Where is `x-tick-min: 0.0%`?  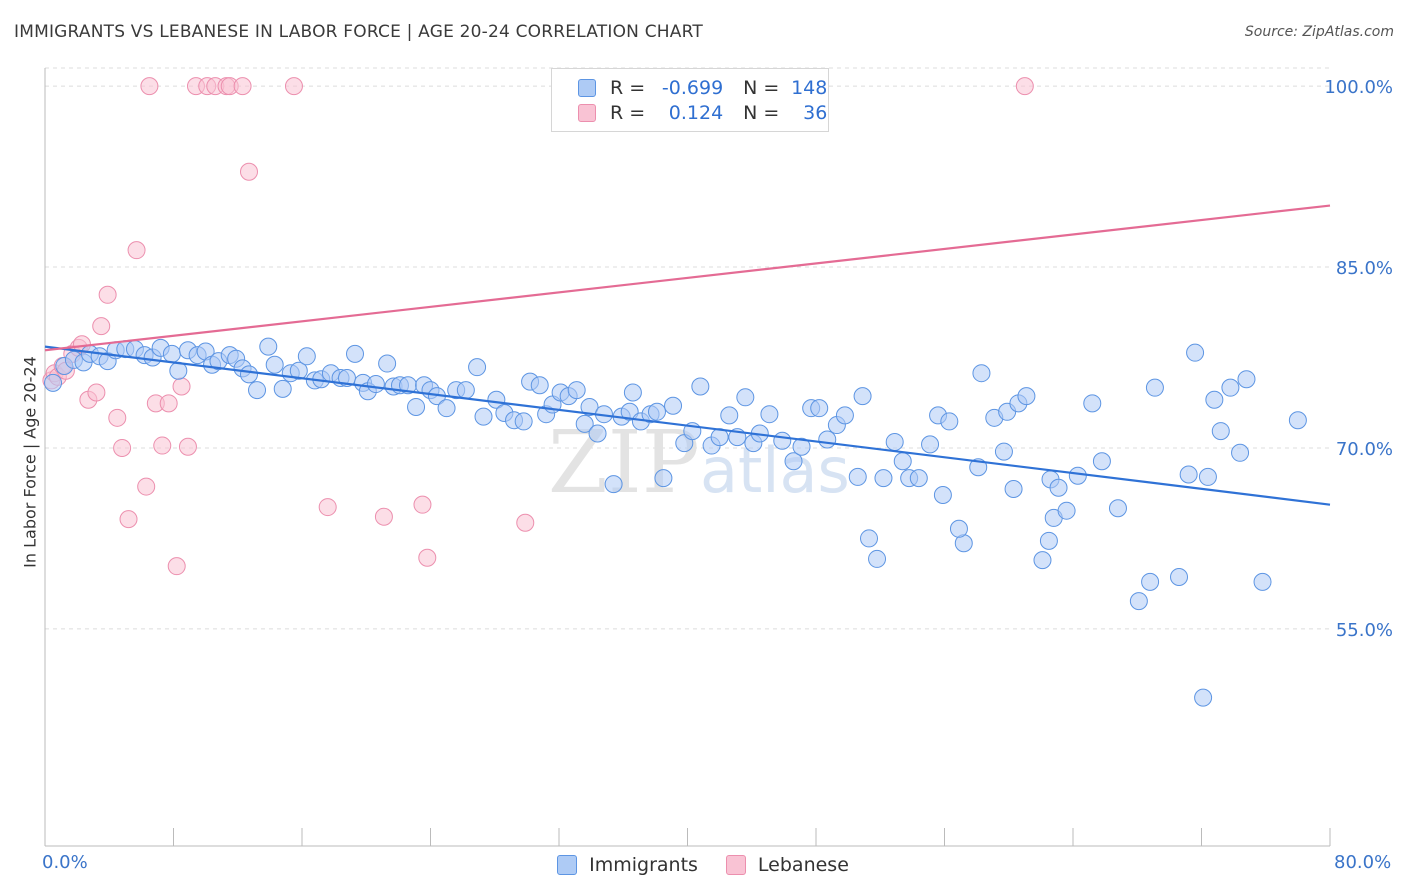
x-tick-min: 0.0% is located at coordinates (65, 862).